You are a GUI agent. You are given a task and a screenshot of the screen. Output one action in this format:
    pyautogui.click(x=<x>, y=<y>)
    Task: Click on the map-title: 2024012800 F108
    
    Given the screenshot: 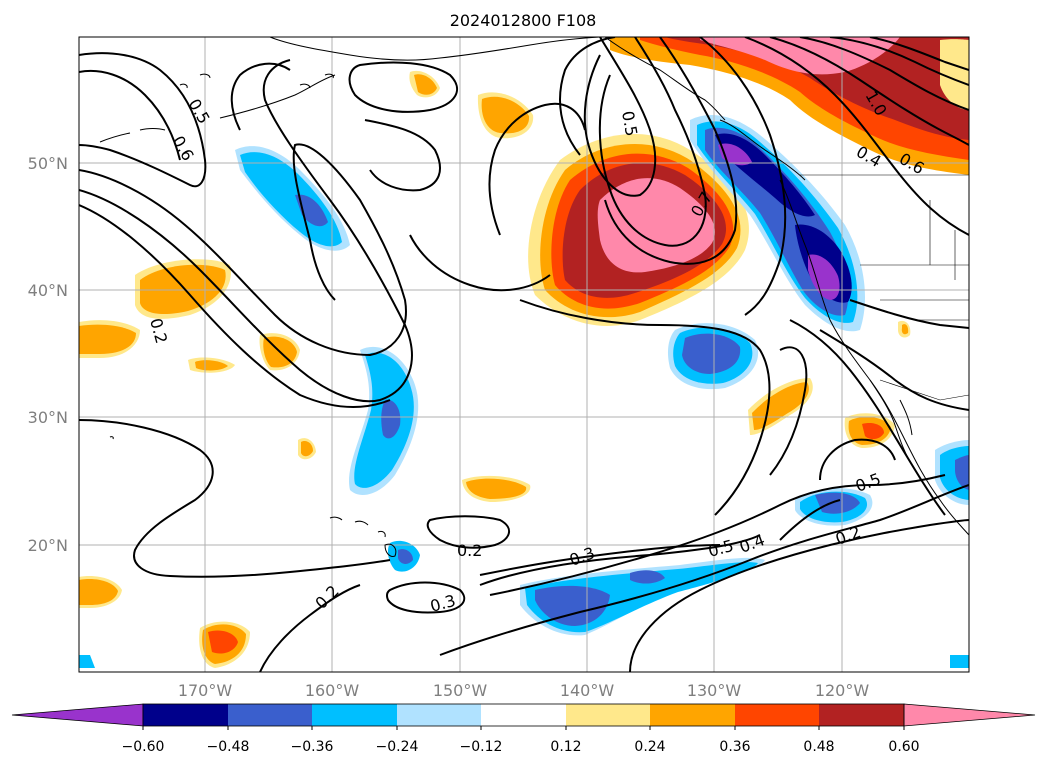 What is the action you would take?
    pyautogui.click(x=523, y=20)
    